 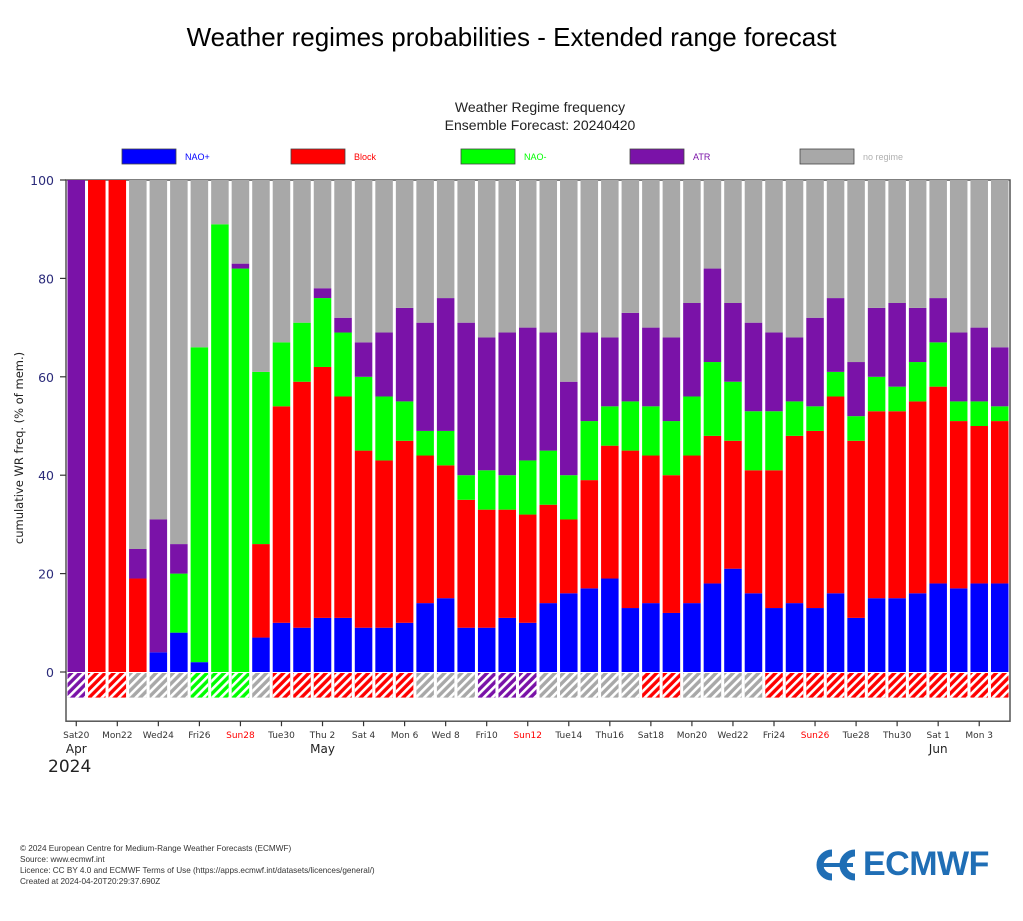 What do you see at coordinates (322, 749) in the screenshot?
I see `month-label: May` at bounding box center [322, 749].